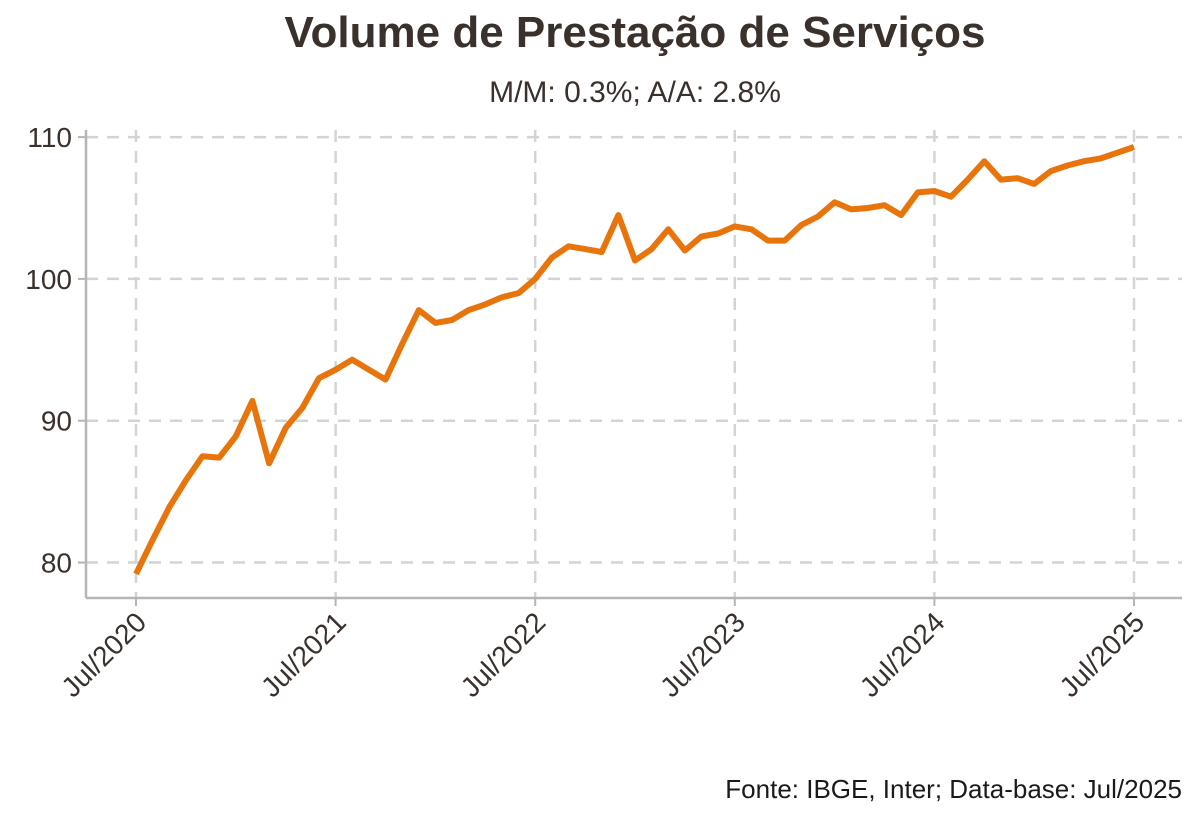  Describe the element at coordinates (1101, 654) in the screenshot. I see `x-tick-label: Jul/2025` at that location.